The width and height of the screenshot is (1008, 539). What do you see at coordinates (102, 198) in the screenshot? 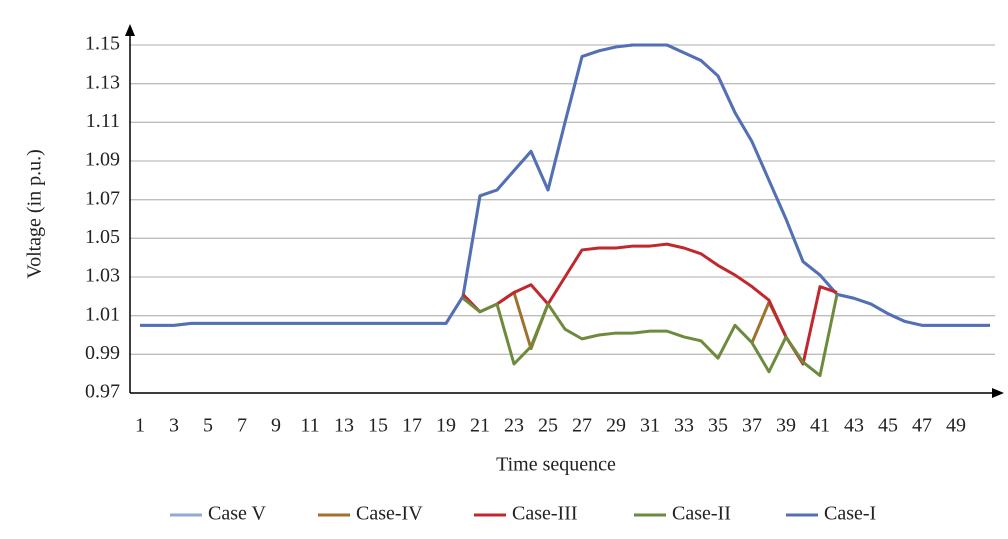
I see `y-tick-label: 1.07` at bounding box center [102, 198].